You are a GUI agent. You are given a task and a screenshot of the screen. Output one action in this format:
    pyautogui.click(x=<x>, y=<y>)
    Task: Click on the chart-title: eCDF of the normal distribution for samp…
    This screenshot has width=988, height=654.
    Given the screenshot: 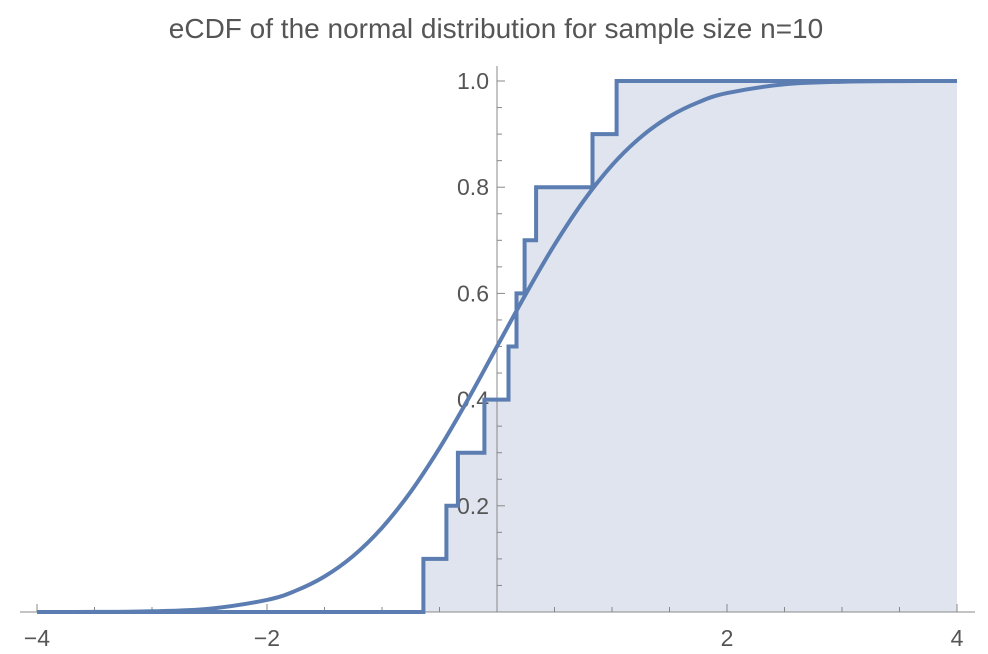 What is the action you would take?
    pyautogui.click(x=496, y=28)
    